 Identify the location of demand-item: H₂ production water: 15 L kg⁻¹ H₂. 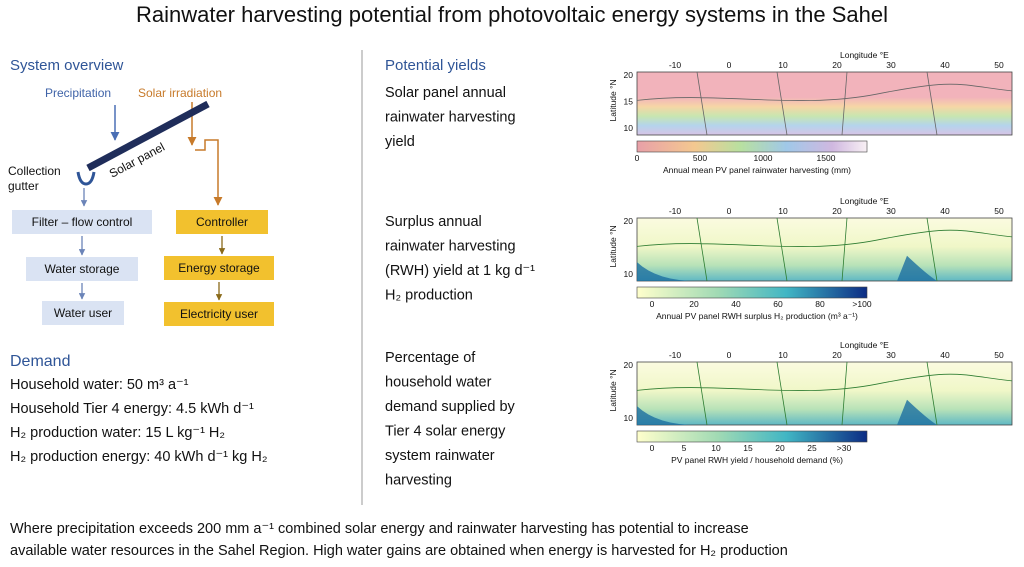
(117, 433).